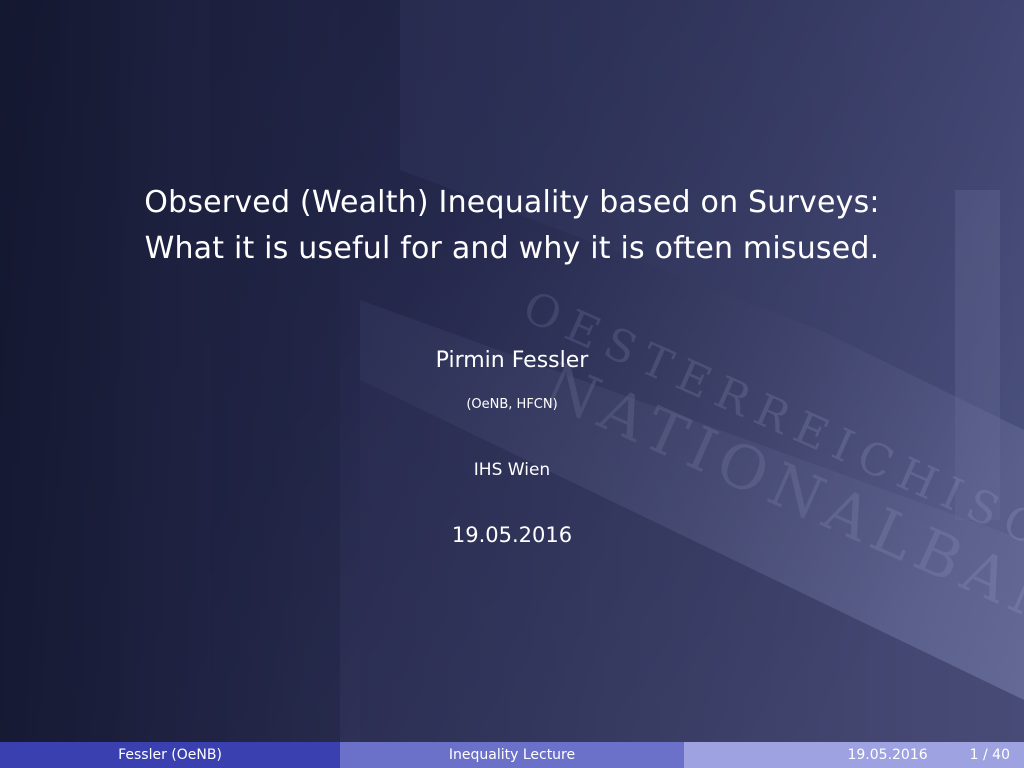 The height and width of the screenshot is (768, 1024). What do you see at coordinates (170, 755) in the screenshot?
I see `footer-author: Fessler (OeNB)` at bounding box center [170, 755].